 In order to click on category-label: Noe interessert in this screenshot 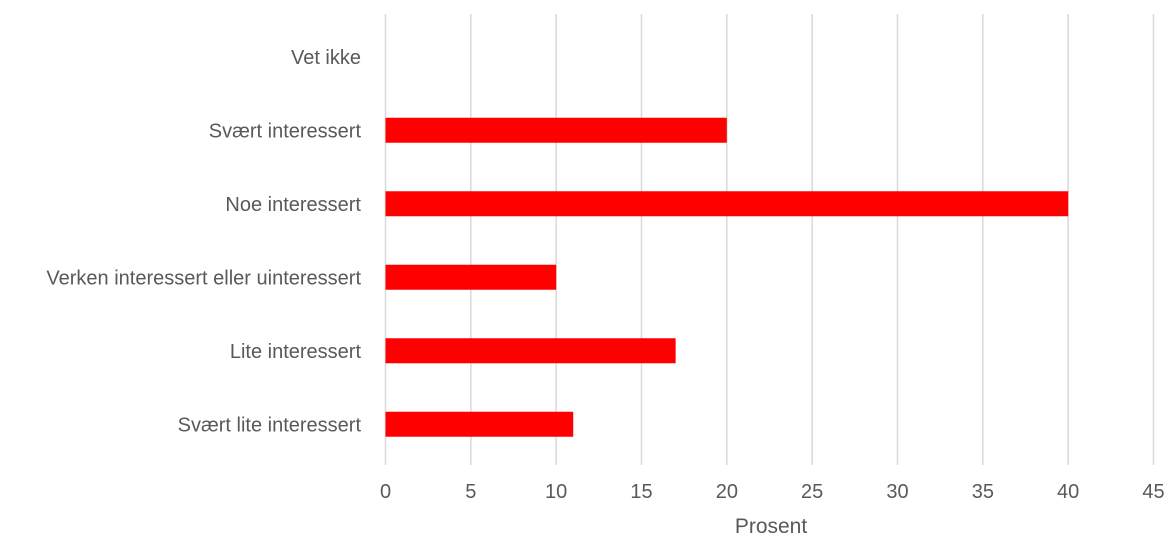, I will do `click(293, 205)`.